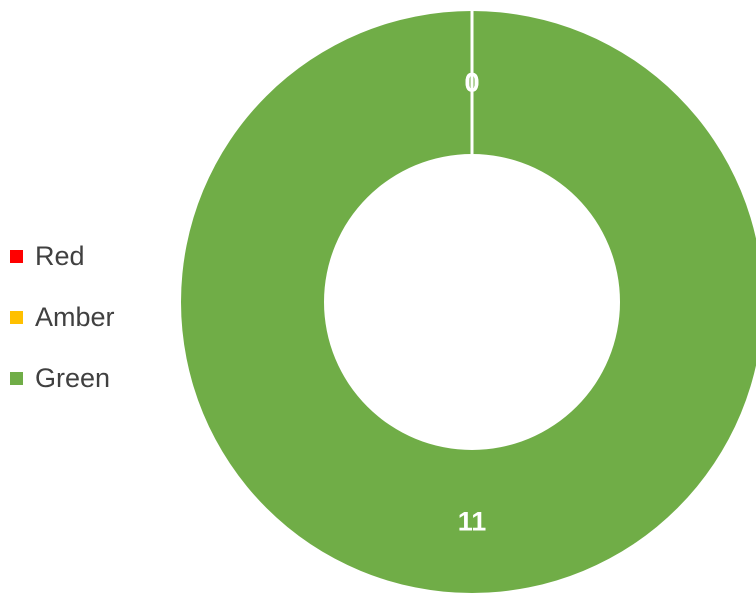 Image resolution: width=756 pixels, height=594 pixels. What do you see at coordinates (16, 317) in the screenshot?
I see `legend-swatch-amber` at bounding box center [16, 317].